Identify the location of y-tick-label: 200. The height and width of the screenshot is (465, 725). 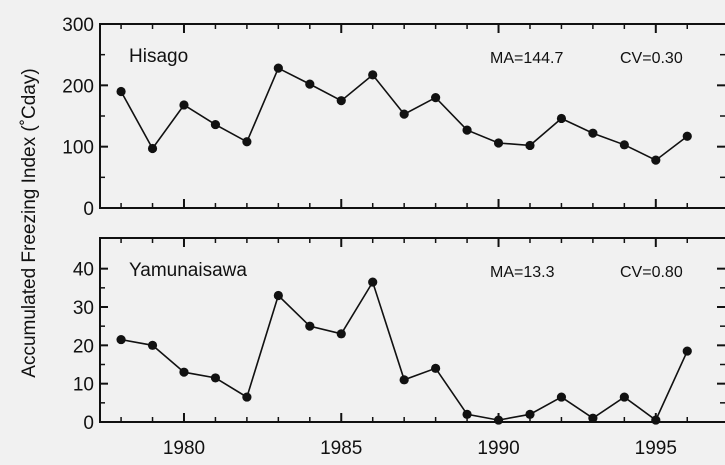
(78, 86).